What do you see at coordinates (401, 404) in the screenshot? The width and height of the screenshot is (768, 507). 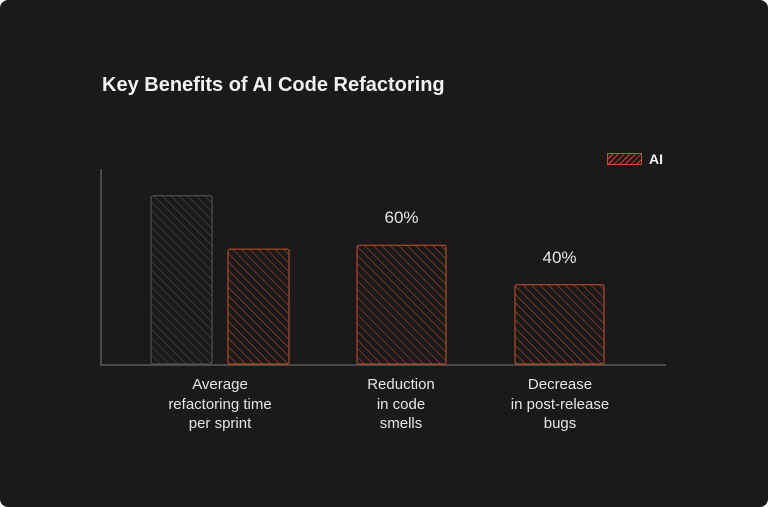 I see `category-label: Reduction in code smells` at bounding box center [401, 404].